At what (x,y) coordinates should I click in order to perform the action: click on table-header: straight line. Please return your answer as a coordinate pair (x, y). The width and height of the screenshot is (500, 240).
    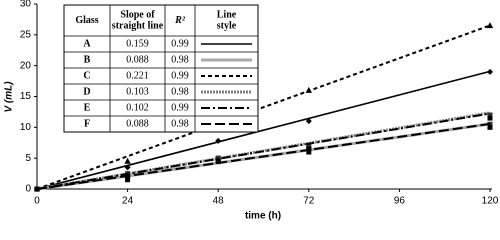
    Looking at the image, I should click on (138, 25).